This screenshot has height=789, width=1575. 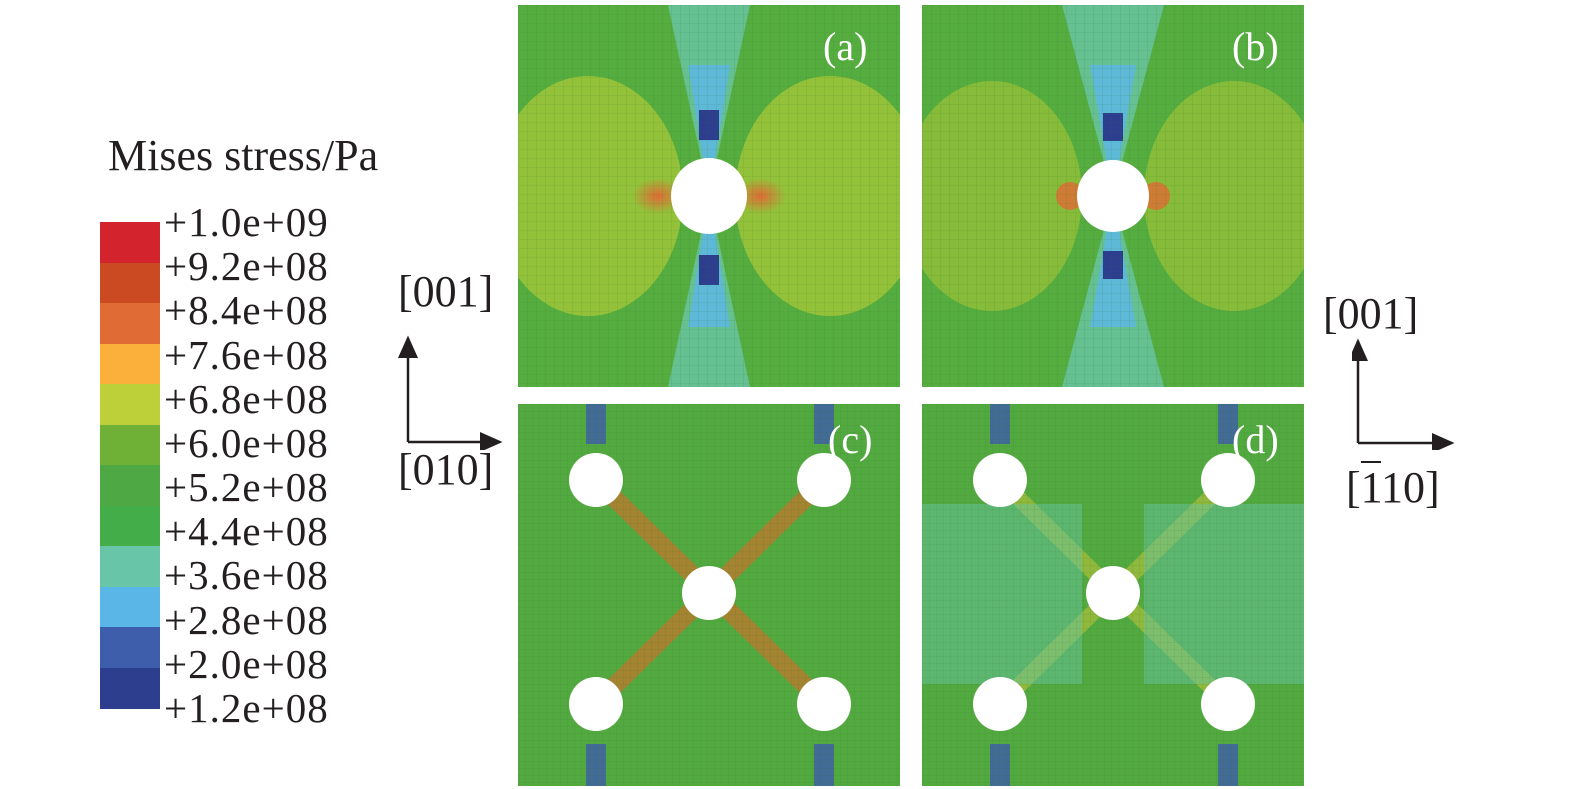 What do you see at coordinates (1255, 46) in the screenshot?
I see `panel-b-label: (b)` at bounding box center [1255, 46].